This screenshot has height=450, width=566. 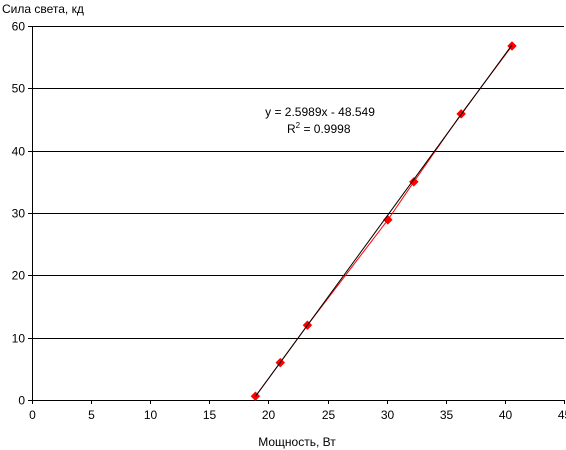 I want to click on x-tick-label: 5, so click(x=91, y=415).